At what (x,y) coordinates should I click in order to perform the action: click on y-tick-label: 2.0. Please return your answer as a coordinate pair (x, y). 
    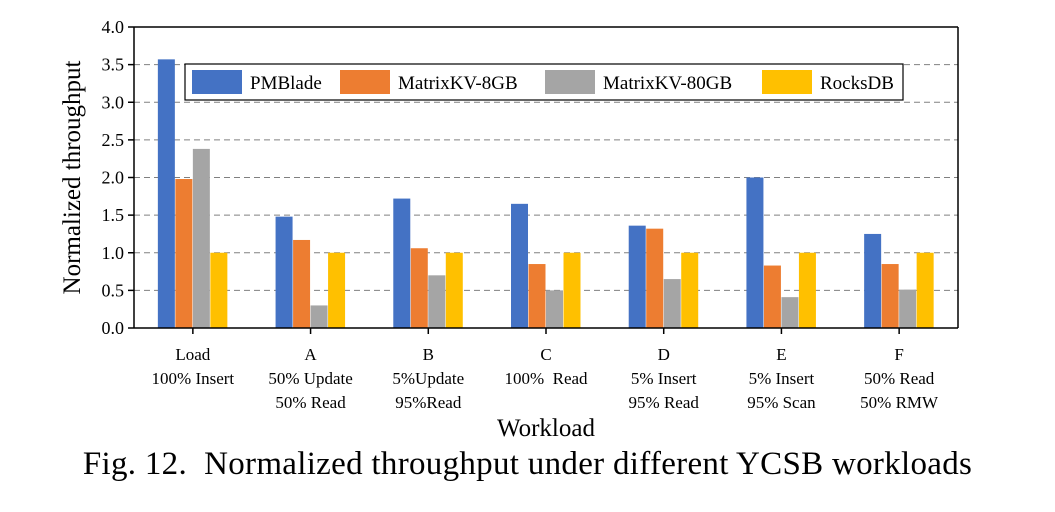
    Looking at the image, I should click on (113, 178).